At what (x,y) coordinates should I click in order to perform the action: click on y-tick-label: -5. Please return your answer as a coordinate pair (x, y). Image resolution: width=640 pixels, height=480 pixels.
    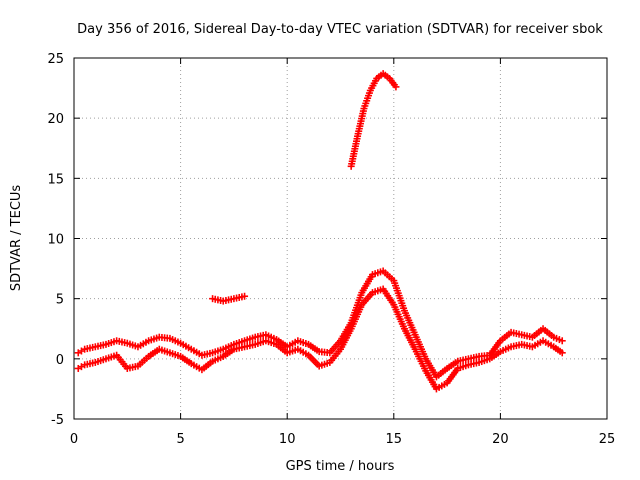
    Looking at the image, I should click on (57, 420).